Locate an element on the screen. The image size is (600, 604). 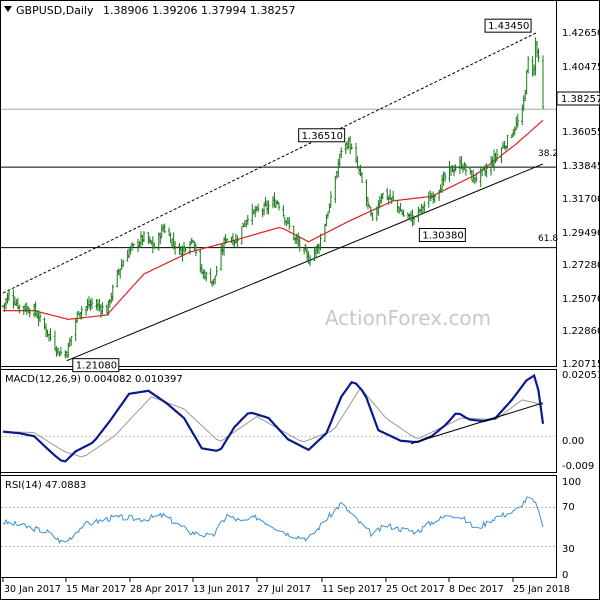
price-callout-label: 1.21080 is located at coordinates (96, 366).